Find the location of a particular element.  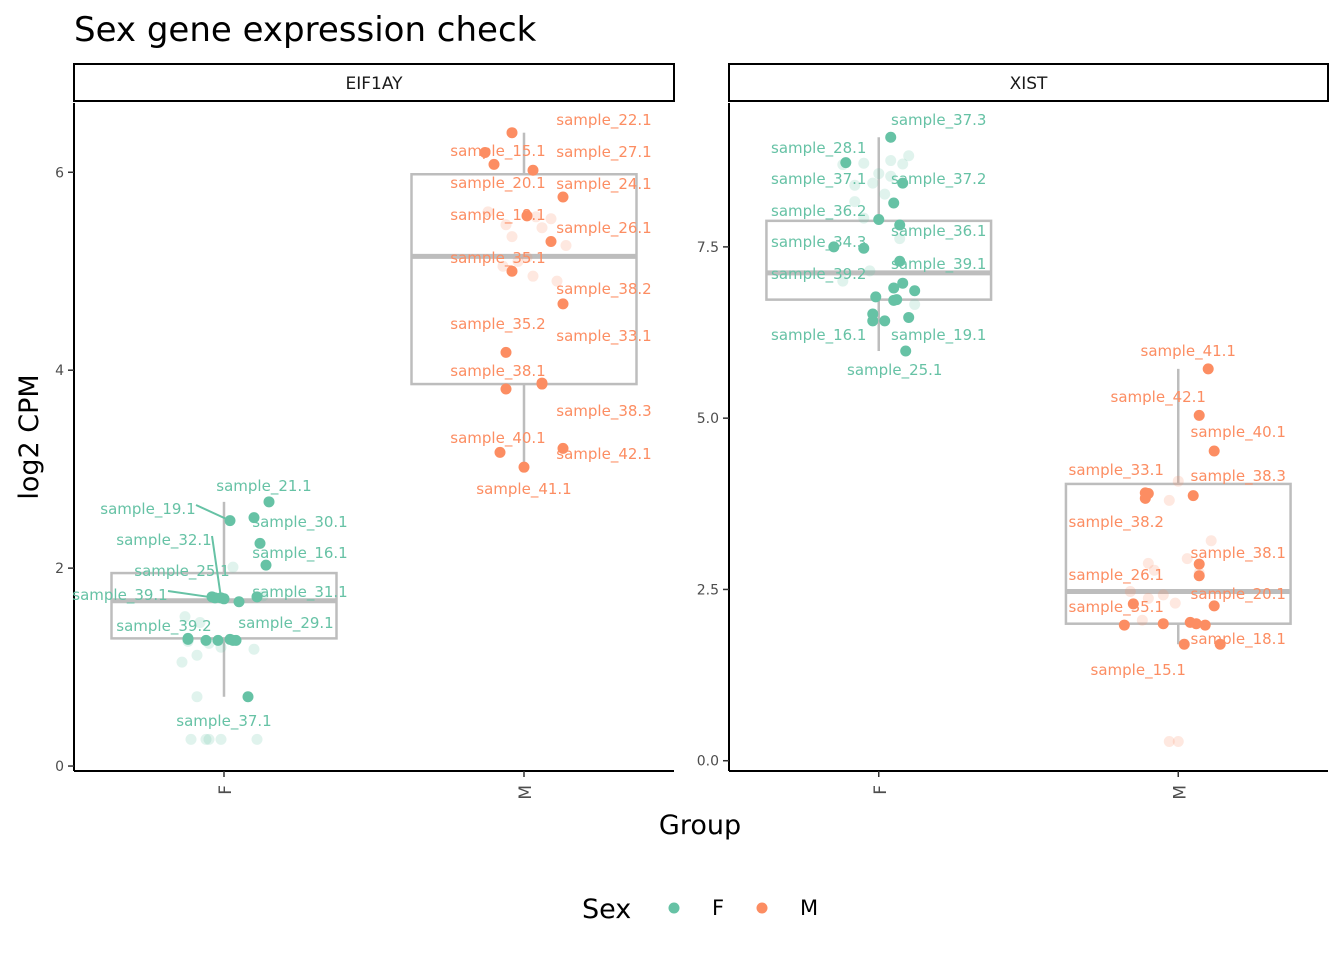

y-tick-label: 7.5 is located at coordinates (708, 248).